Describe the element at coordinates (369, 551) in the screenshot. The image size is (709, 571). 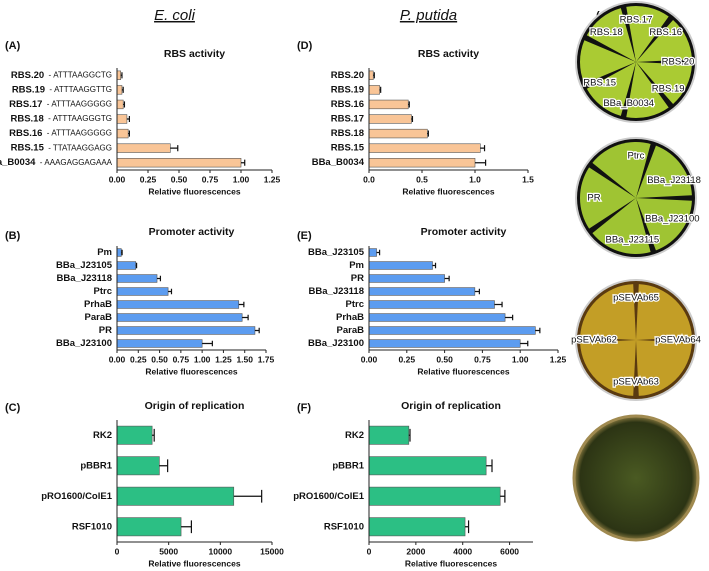
I see `x-tick-label: 0` at that location.